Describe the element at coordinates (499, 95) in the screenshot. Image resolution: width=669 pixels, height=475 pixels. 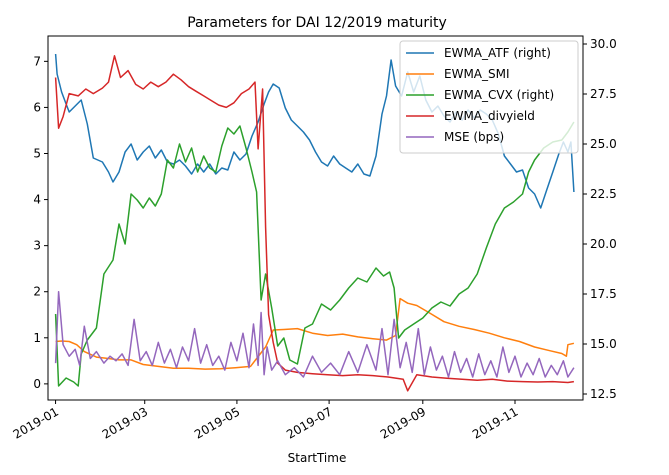
I see `legend-label: EWMA_CVX (right)` at that location.